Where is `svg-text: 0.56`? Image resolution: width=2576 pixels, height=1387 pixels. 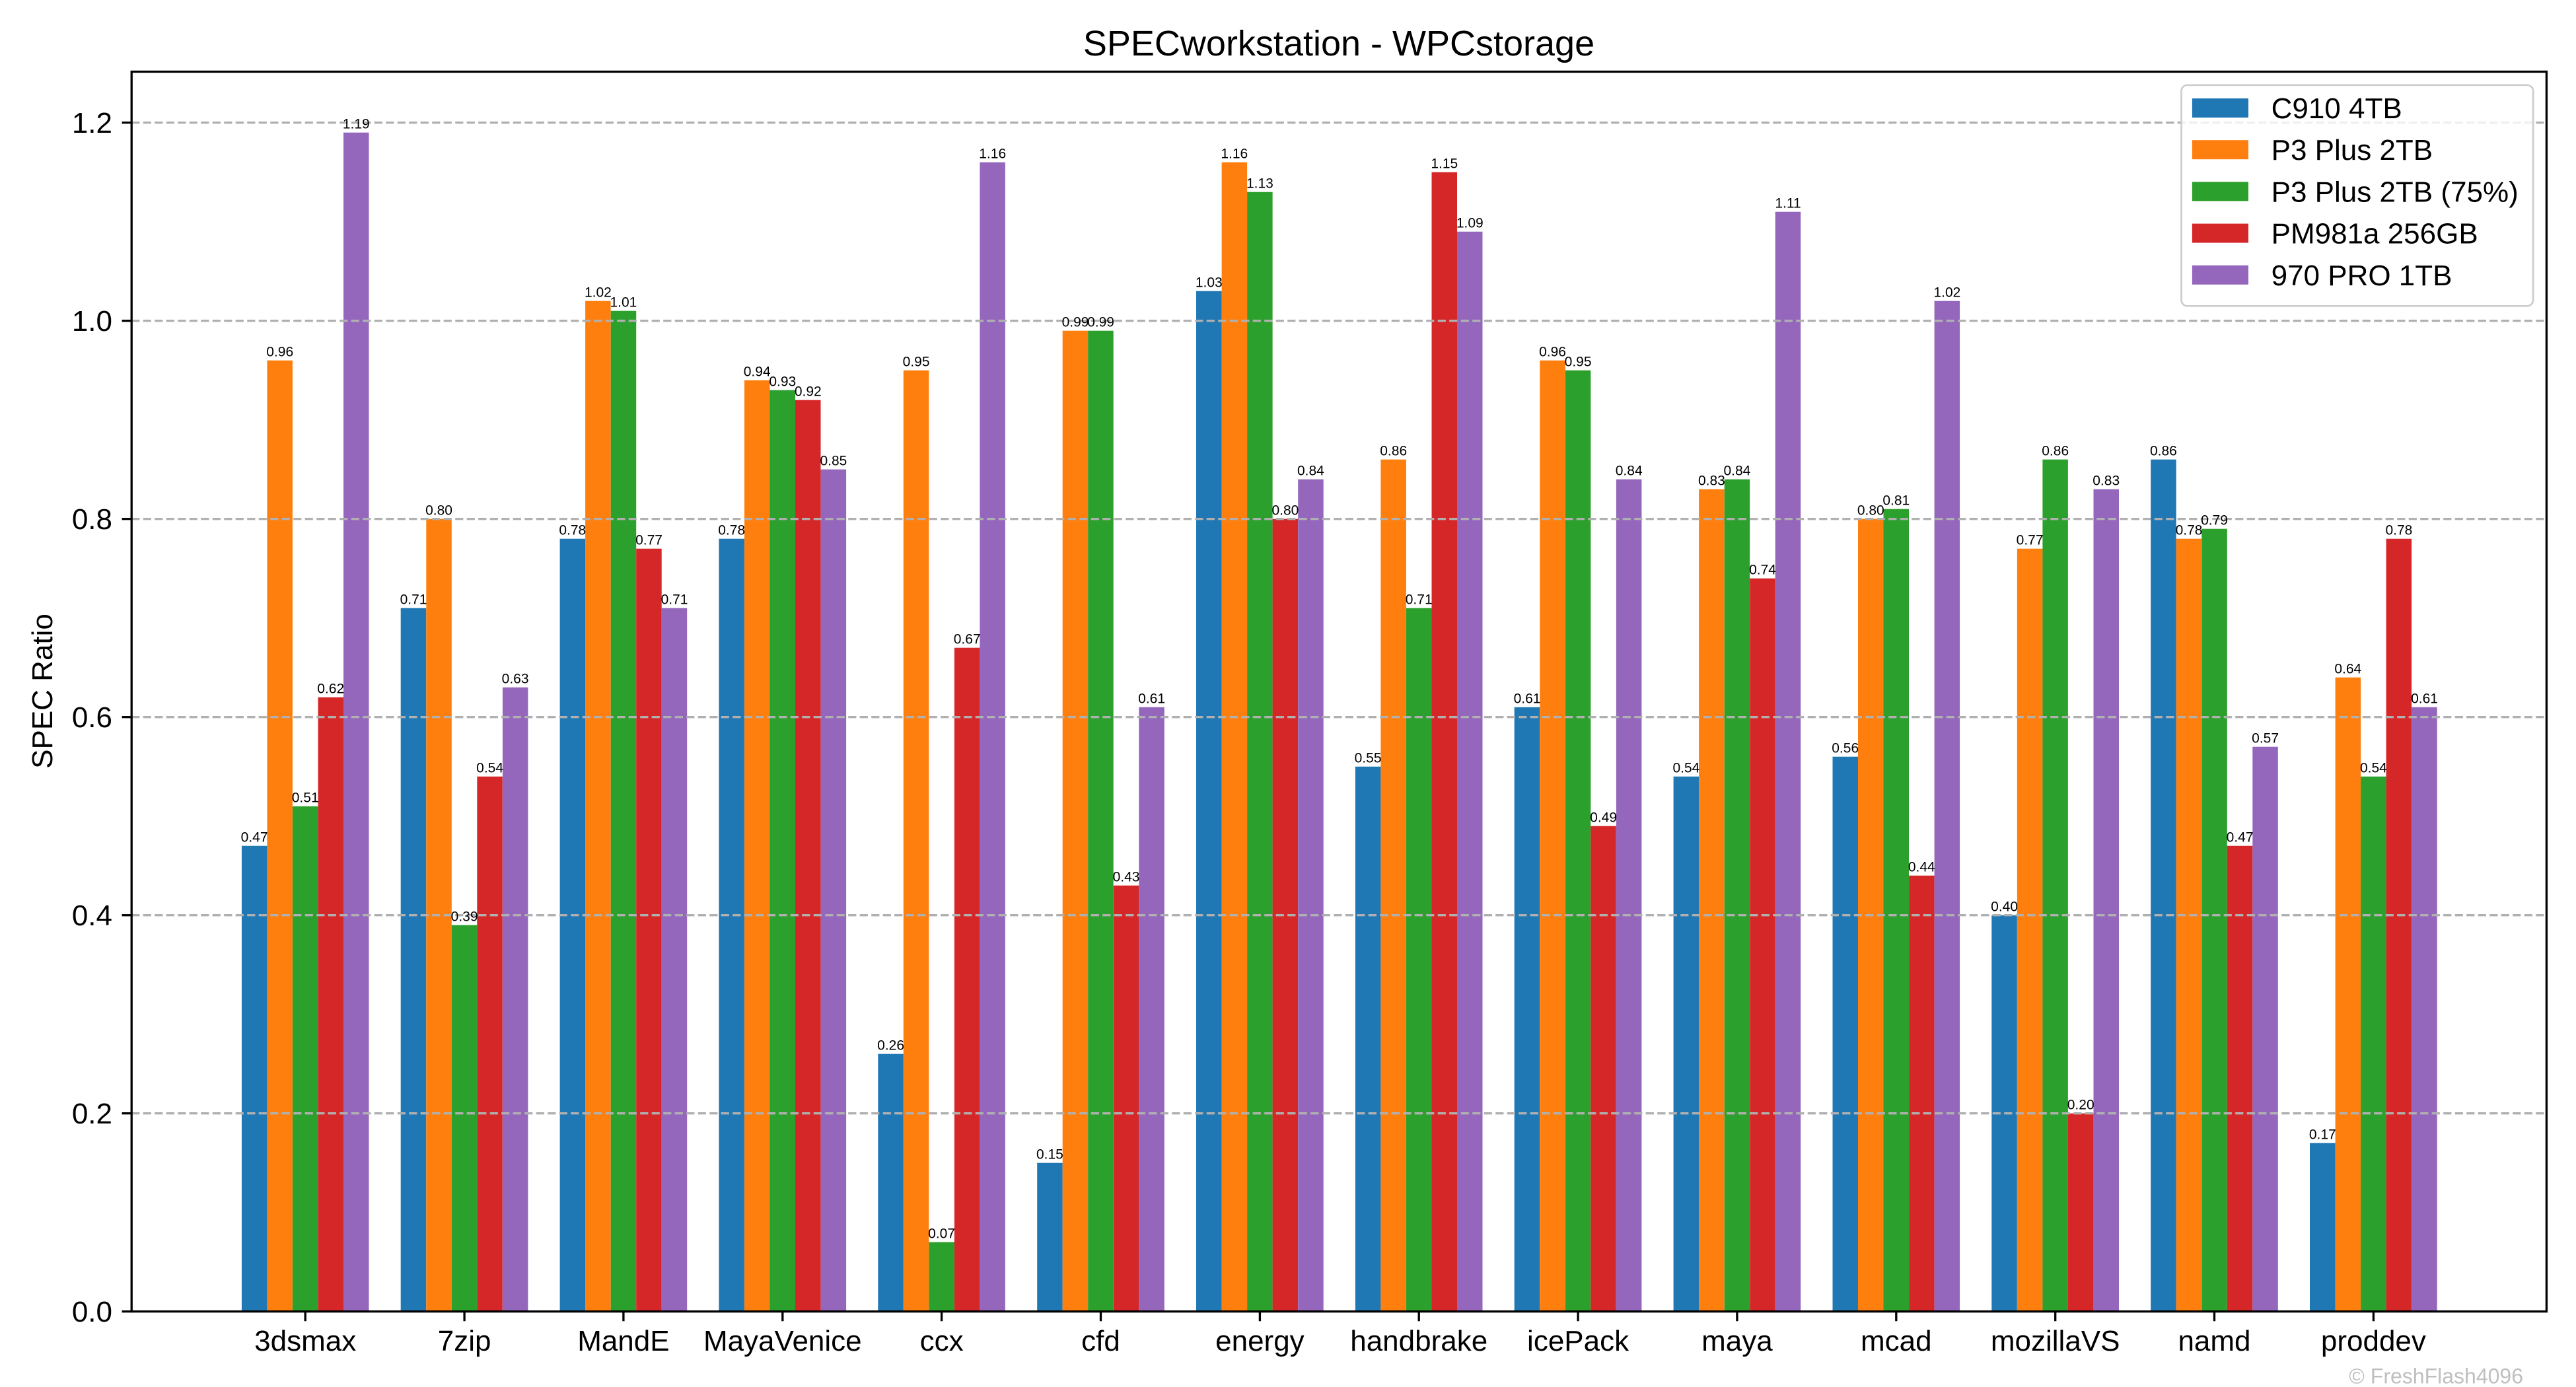 svg-text: 0.56 is located at coordinates (1846, 748).